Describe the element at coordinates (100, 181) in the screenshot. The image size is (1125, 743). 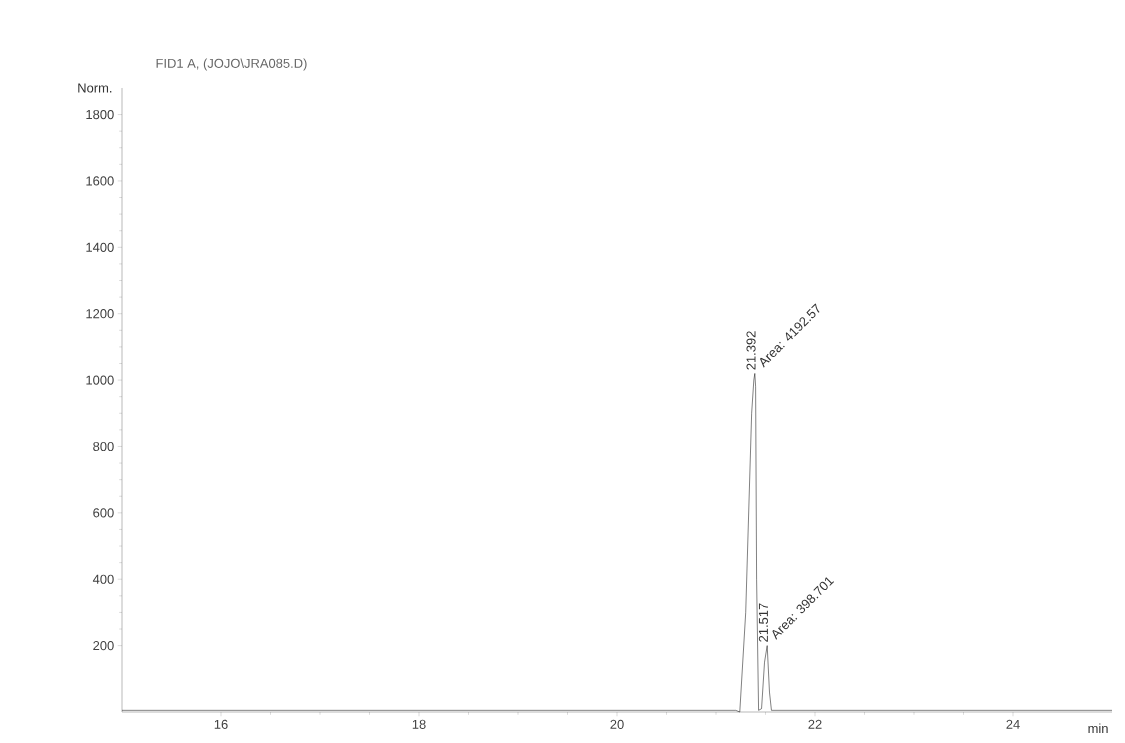
I see `y-tick-label: 1600` at that location.